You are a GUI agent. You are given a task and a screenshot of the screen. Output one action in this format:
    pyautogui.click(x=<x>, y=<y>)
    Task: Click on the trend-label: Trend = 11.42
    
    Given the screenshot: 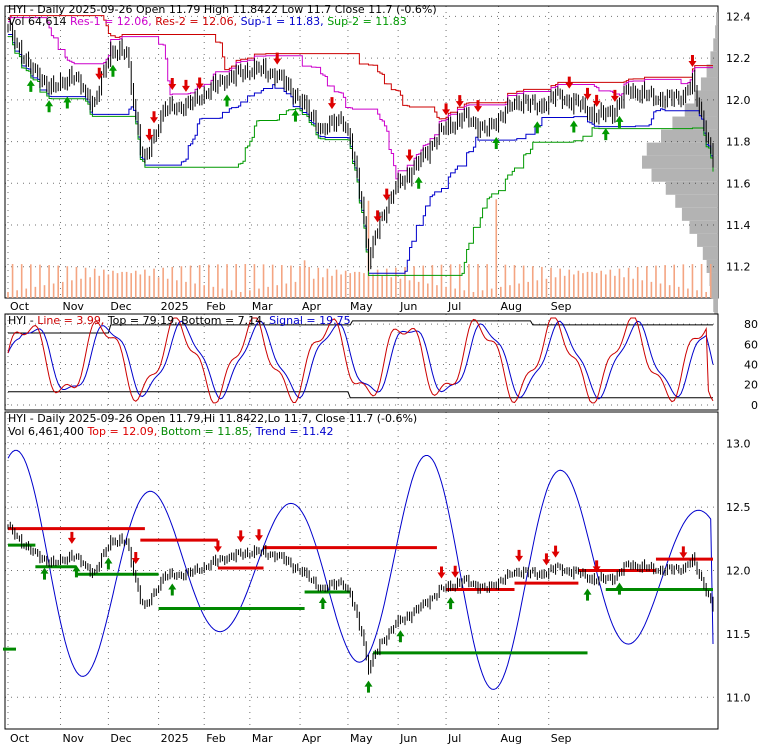 What is the action you would take?
    pyautogui.click(x=294, y=431)
    